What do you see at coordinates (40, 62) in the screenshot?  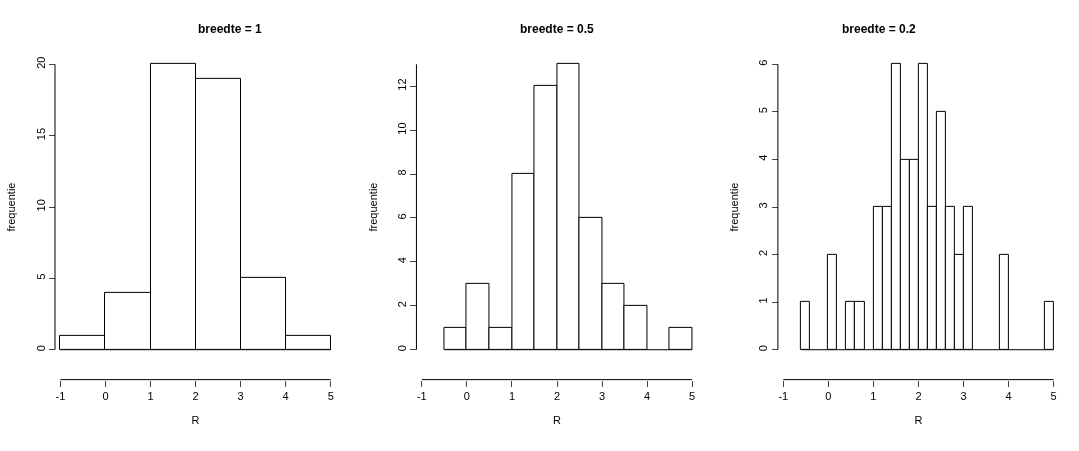 I see `y-tick-label: 20` at bounding box center [40, 62].